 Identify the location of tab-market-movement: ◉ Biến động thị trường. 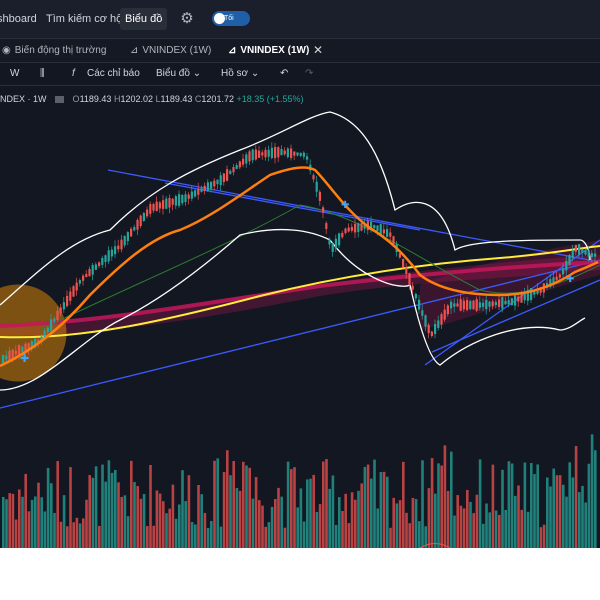
(54, 50).